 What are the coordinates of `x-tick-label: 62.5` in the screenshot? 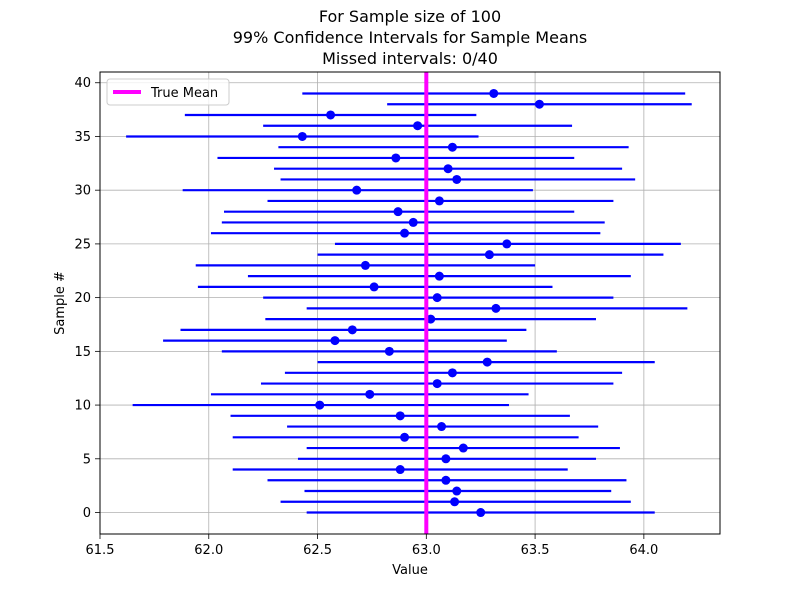 It's located at (317, 550).